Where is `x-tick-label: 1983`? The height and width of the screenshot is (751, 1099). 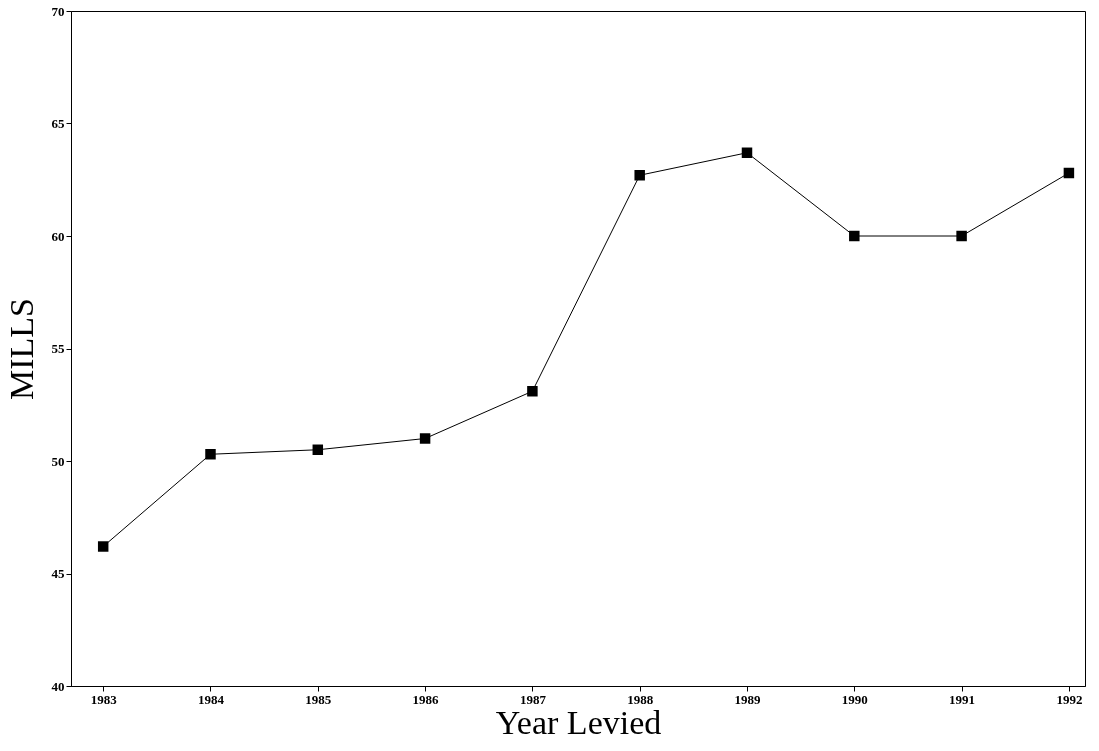
x-tick-label: 1983 is located at coordinates (104, 699).